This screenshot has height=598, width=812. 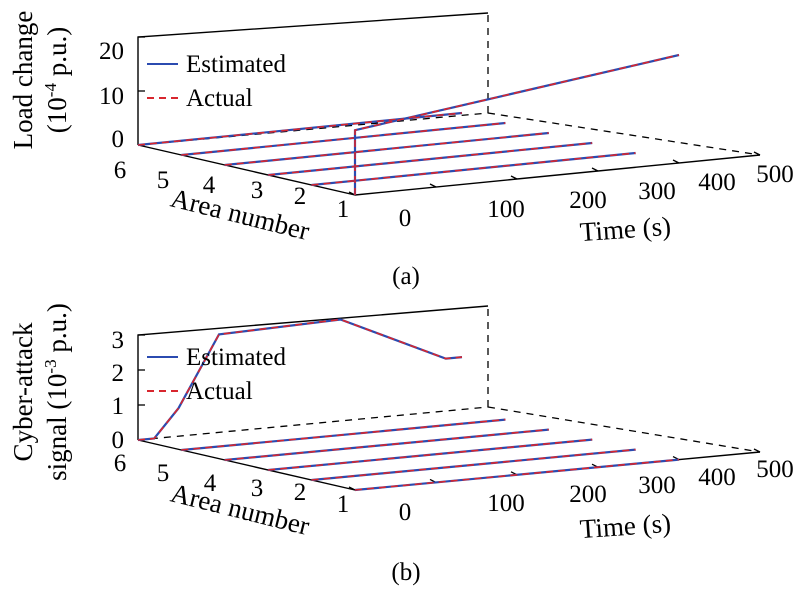 What do you see at coordinates (216, 374) in the screenshot?
I see `panel-b-legend: Estimated Actual` at bounding box center [216, 374].